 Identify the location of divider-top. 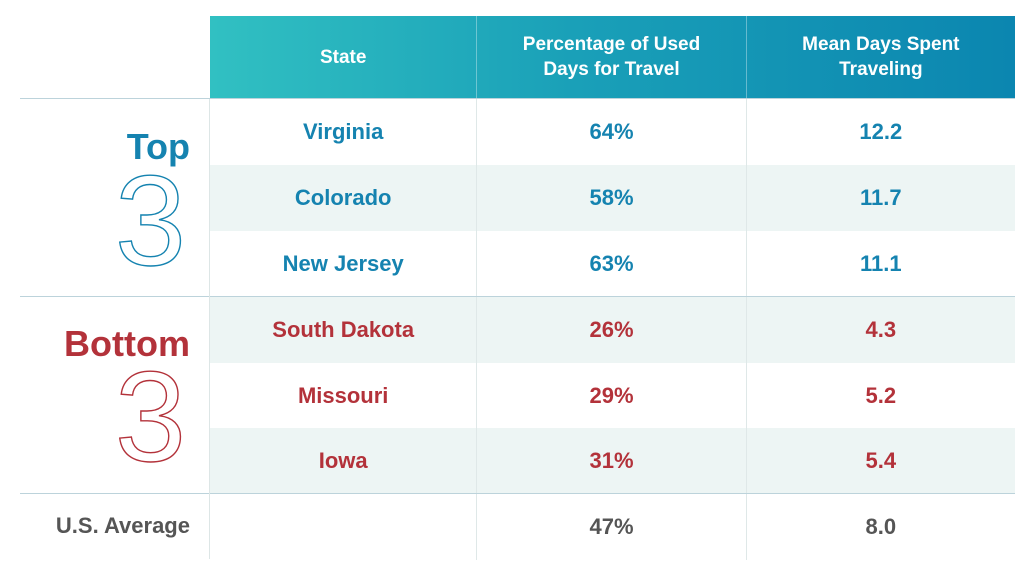
(517, 98).